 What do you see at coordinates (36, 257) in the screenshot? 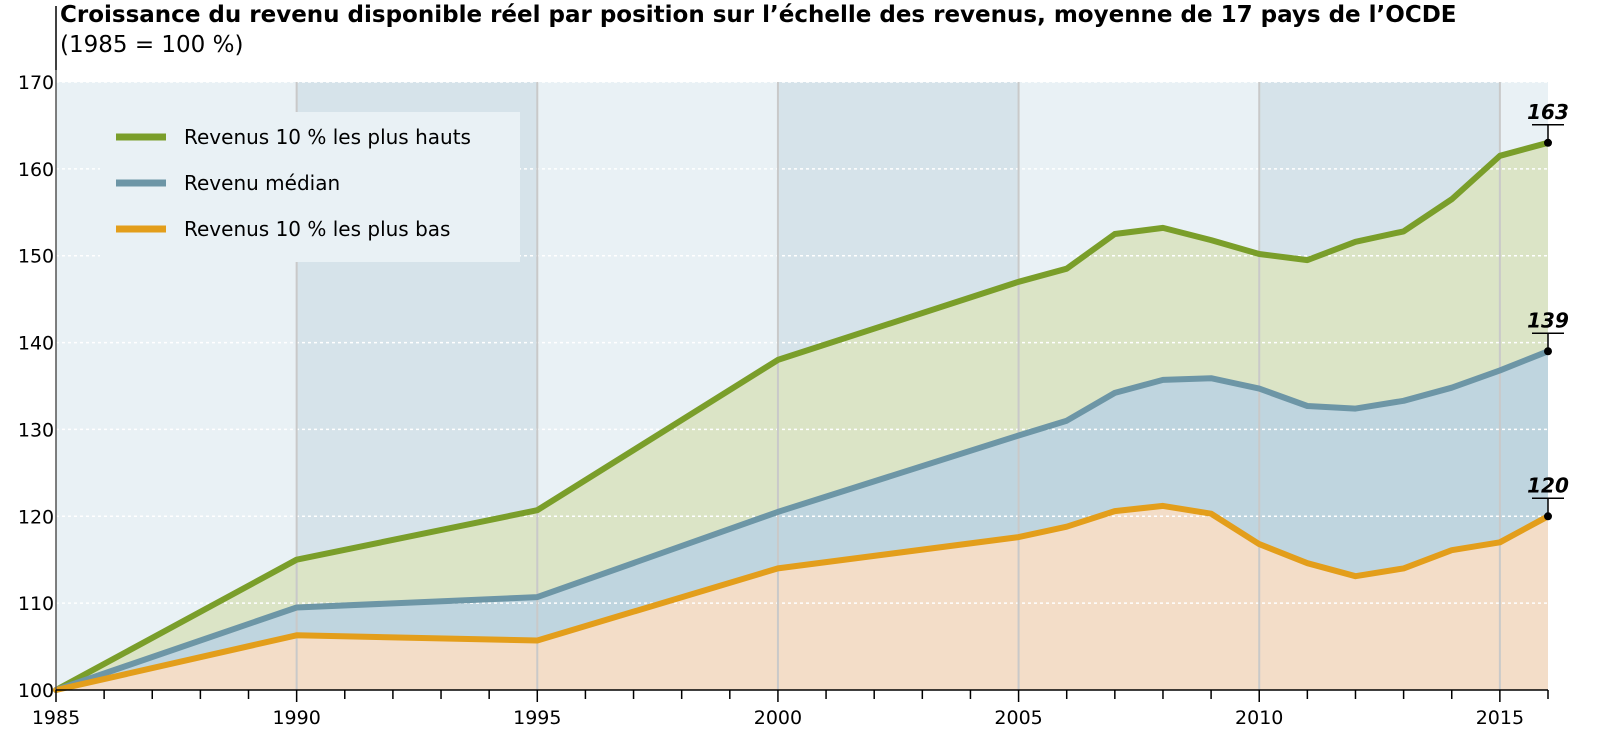
I see `y-tick-label-150: 150` at bounding box center [36, 257].